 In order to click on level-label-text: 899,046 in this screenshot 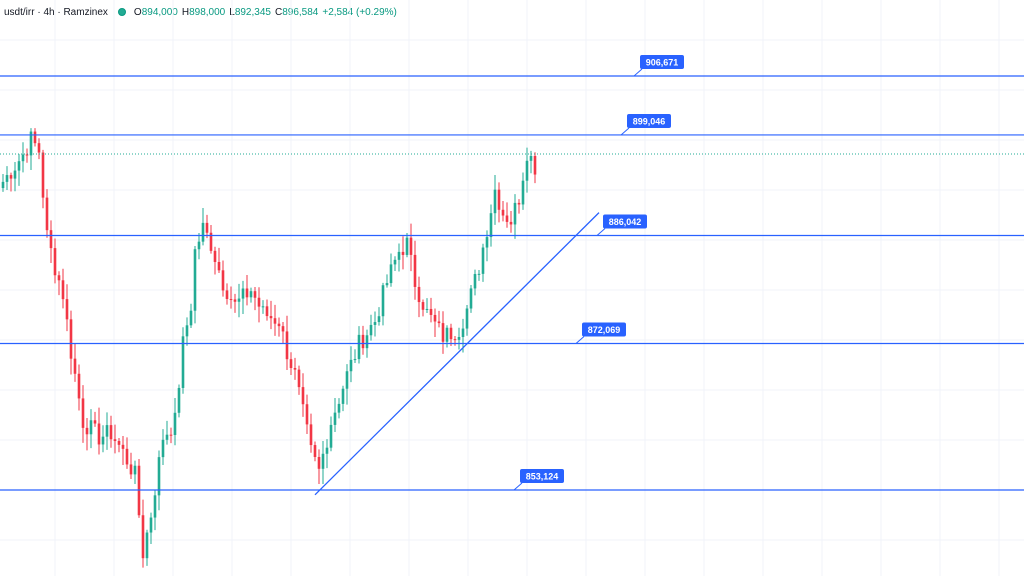, I will do `click(649, 121)`.